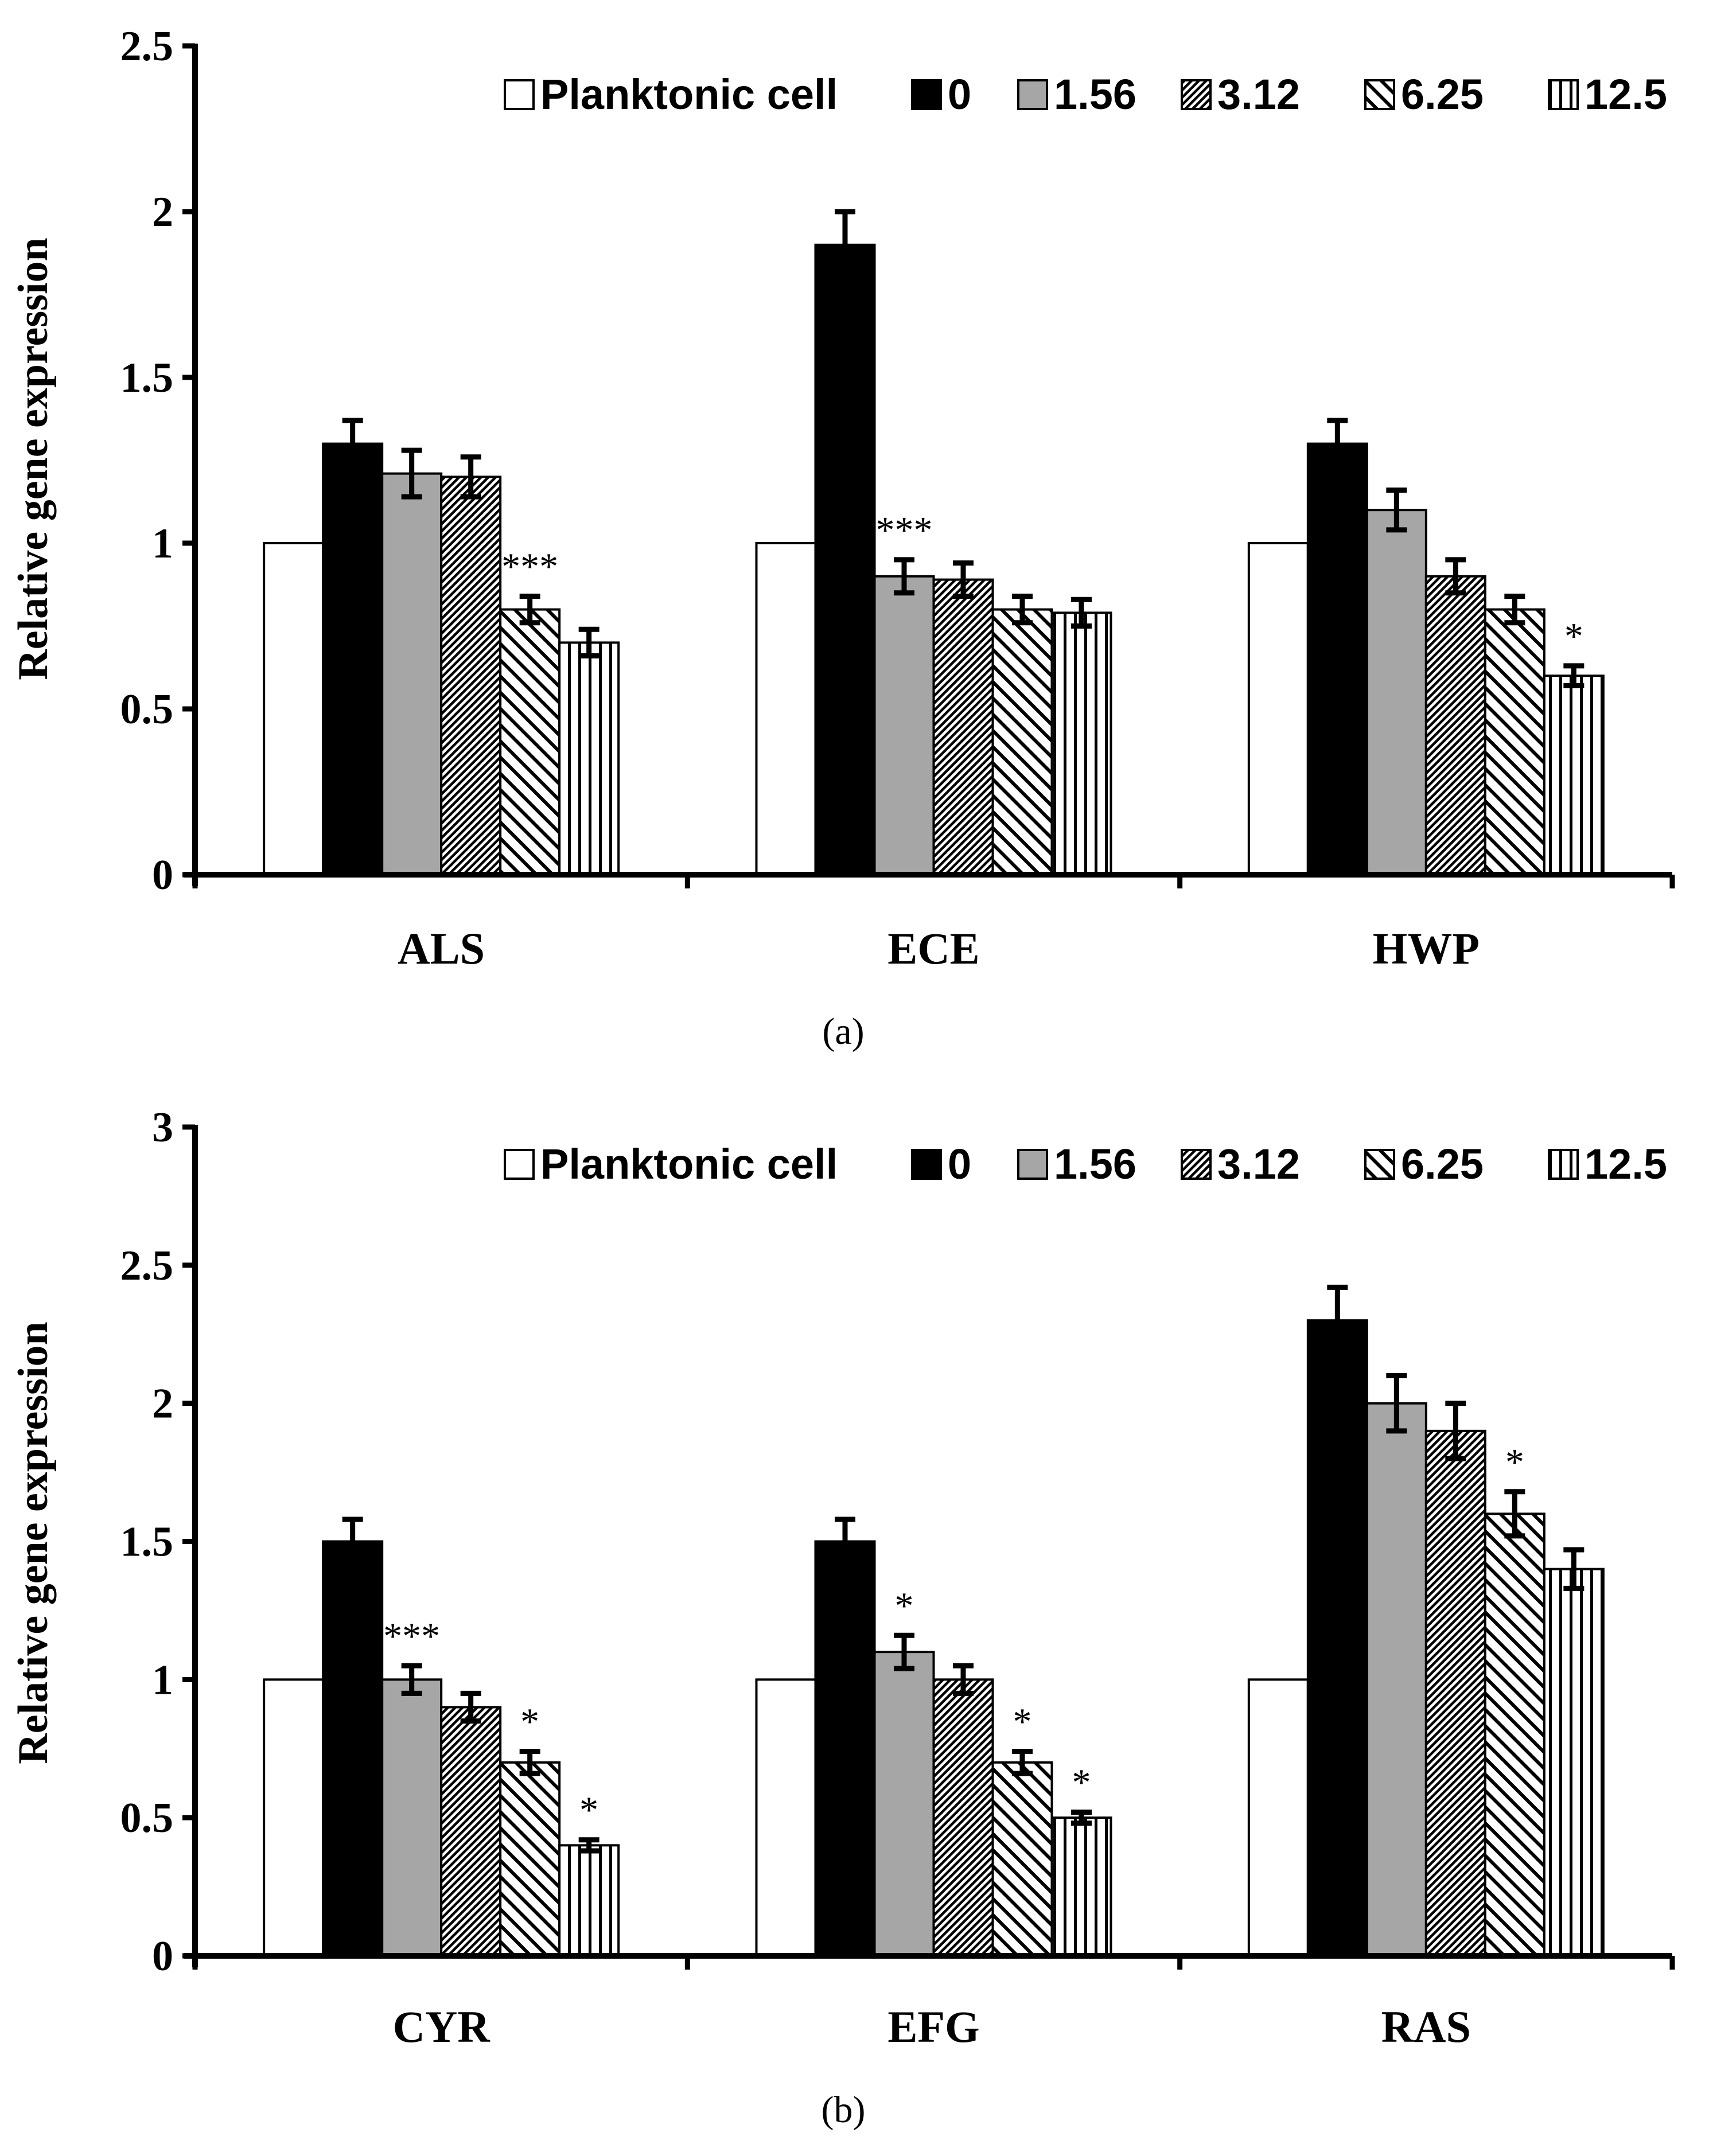 Image resolution: width=1709 pixels, height=2156 pixels. What do you see at coordinates (844, 2110) in the screenshot?
I see `panel-label: (b)` at bounding box center [844, 2110].